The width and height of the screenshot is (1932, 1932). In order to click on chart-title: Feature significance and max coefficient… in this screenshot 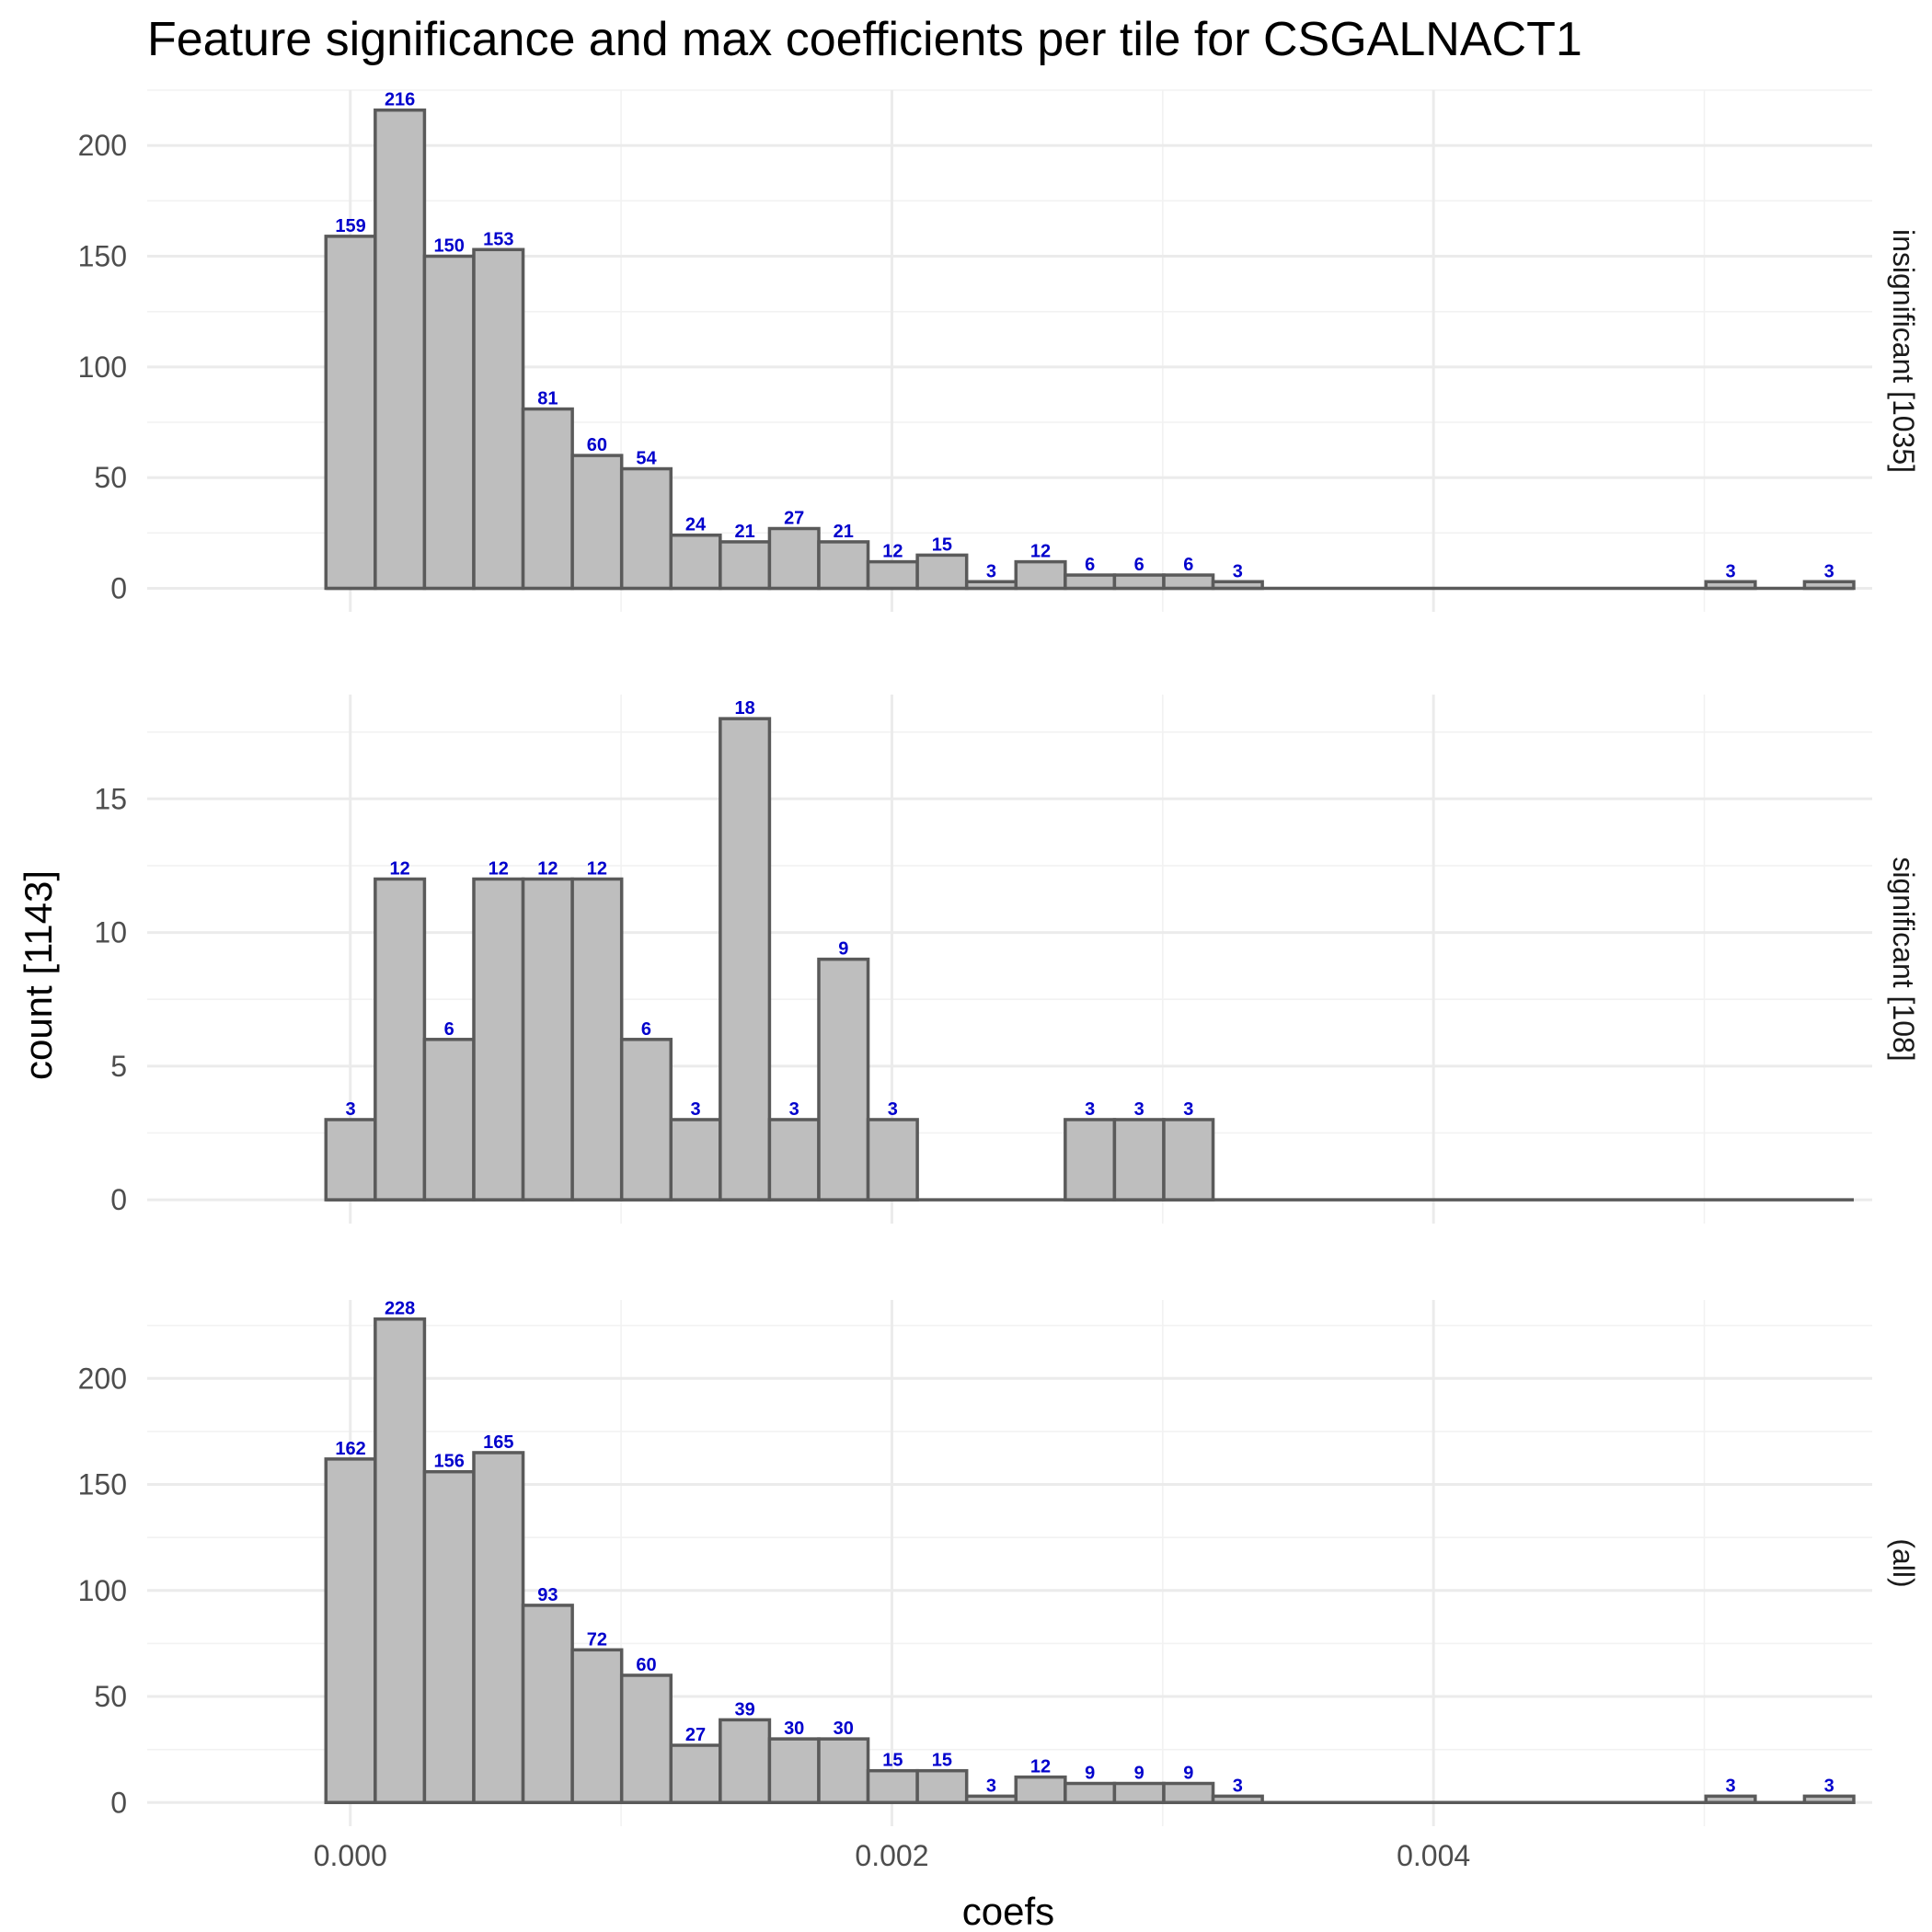, I will do `click(864, 39)`.